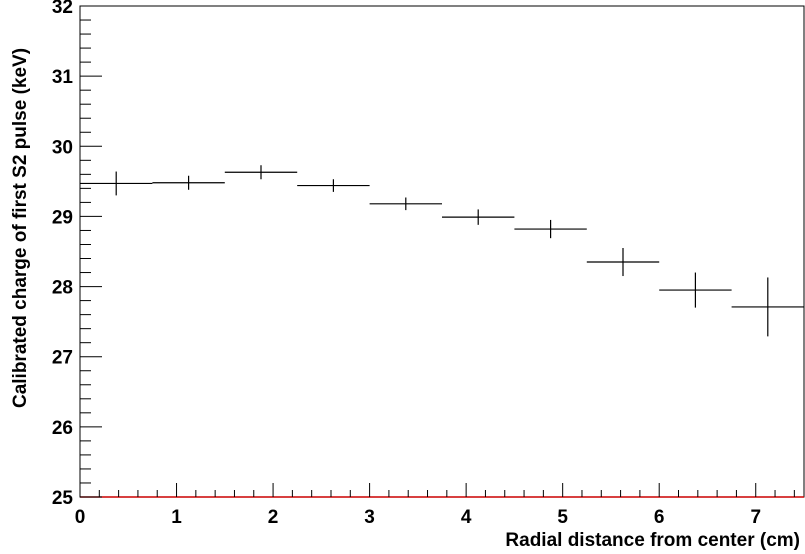 The height and width of the screenshot is (554, 805). Describe the element at coordinates (62, 288) in the screenshot. I see `y-tick-label: 28` at that location.